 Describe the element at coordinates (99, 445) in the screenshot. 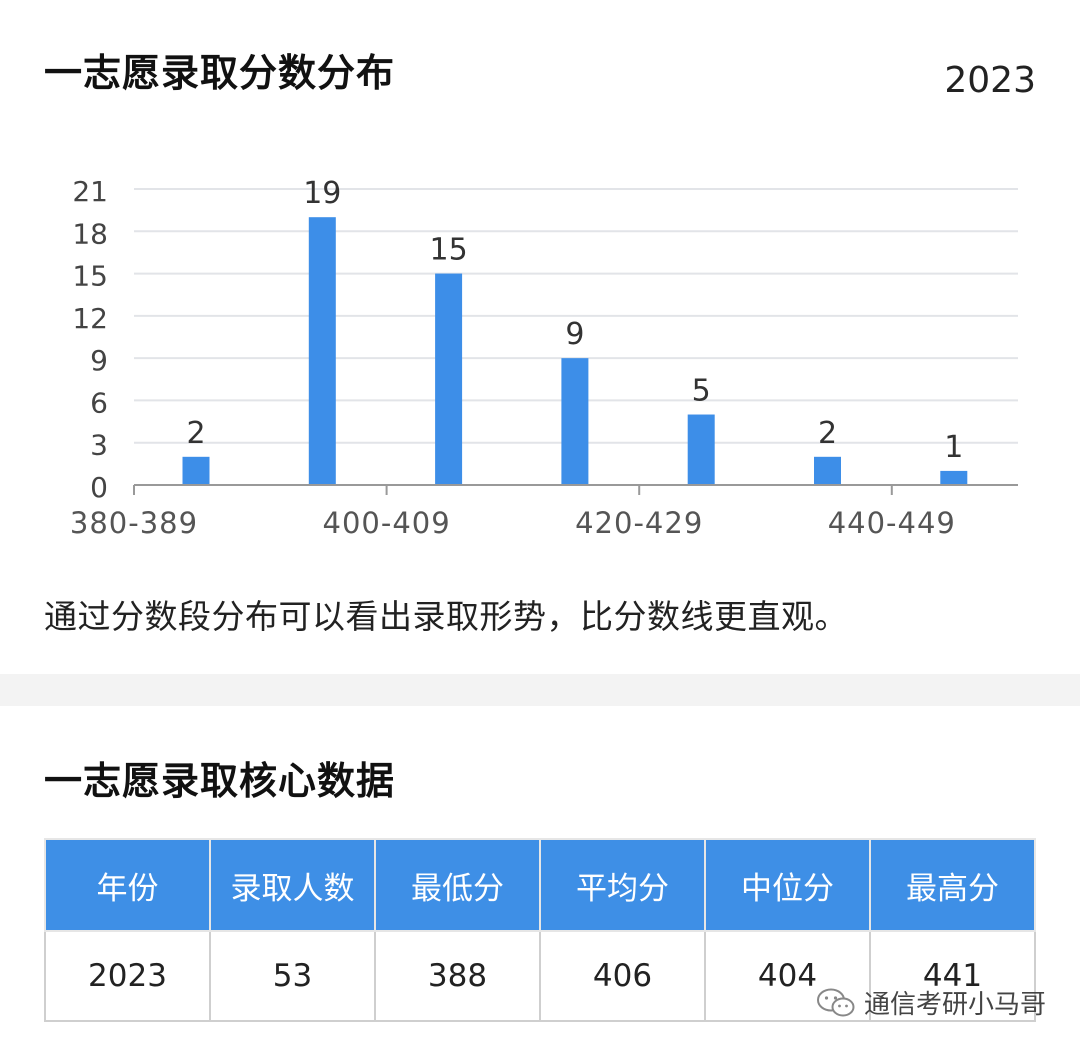

I see `y-tick-label: 3` at that location.